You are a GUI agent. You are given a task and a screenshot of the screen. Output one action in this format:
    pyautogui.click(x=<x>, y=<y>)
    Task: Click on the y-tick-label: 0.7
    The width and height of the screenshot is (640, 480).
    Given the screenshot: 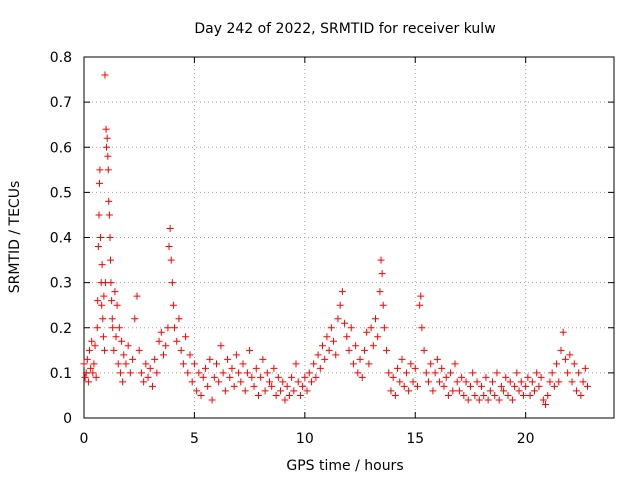 What is the action you would take?
    pyautogui.click(x=61, y=103)
    